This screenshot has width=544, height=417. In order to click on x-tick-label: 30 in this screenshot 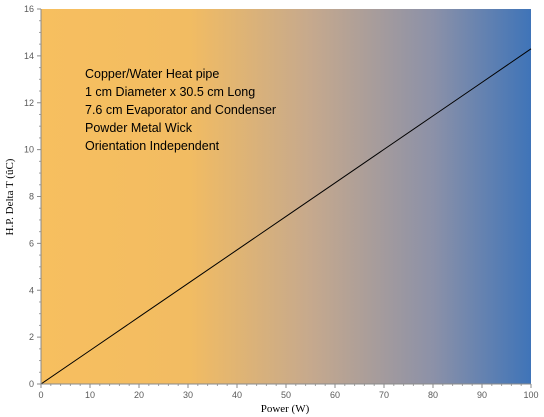, I will do `click(188, 395)`.